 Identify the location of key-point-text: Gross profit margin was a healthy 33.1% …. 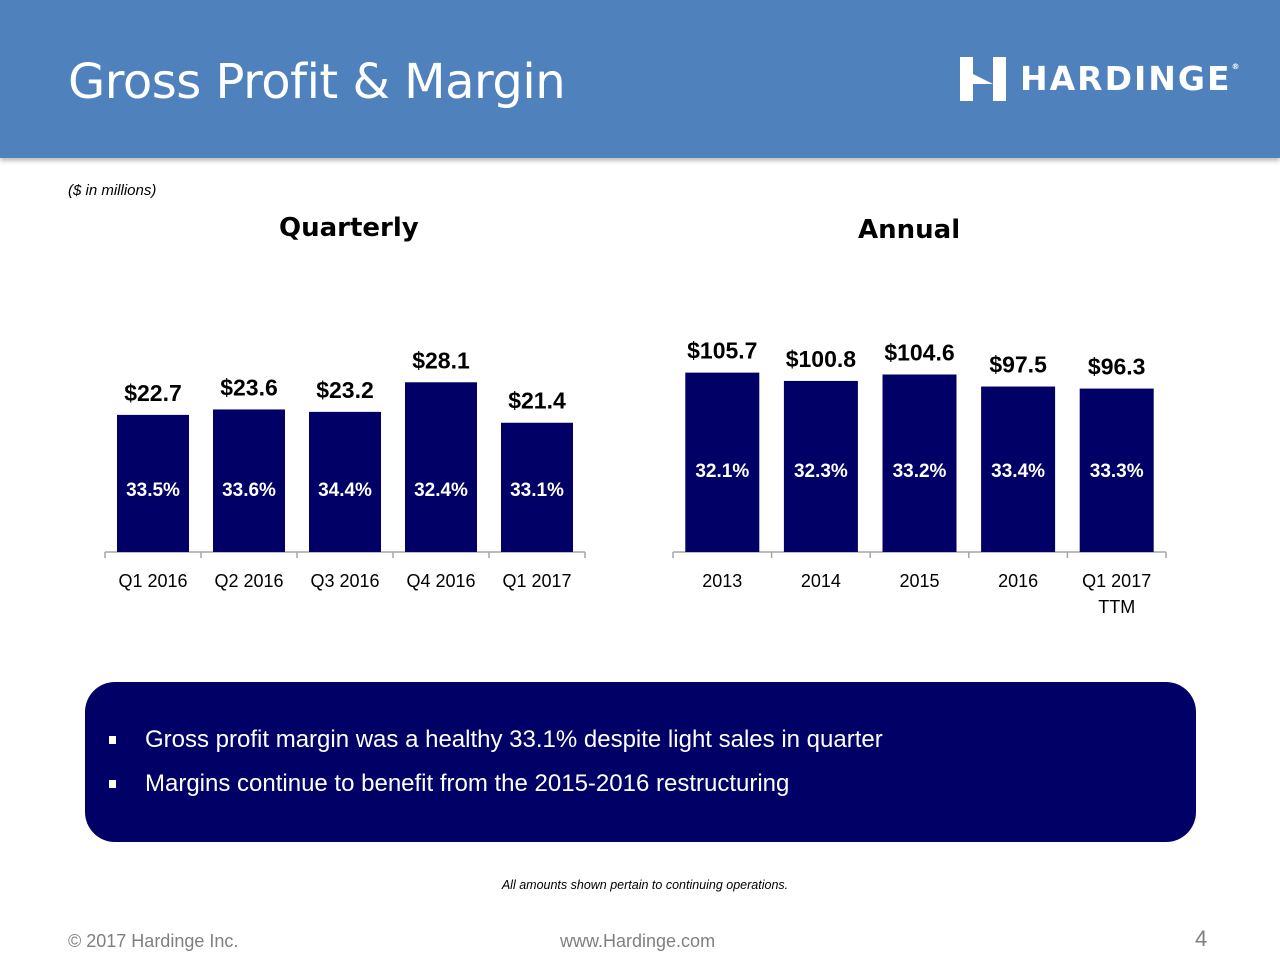
(514, 739).